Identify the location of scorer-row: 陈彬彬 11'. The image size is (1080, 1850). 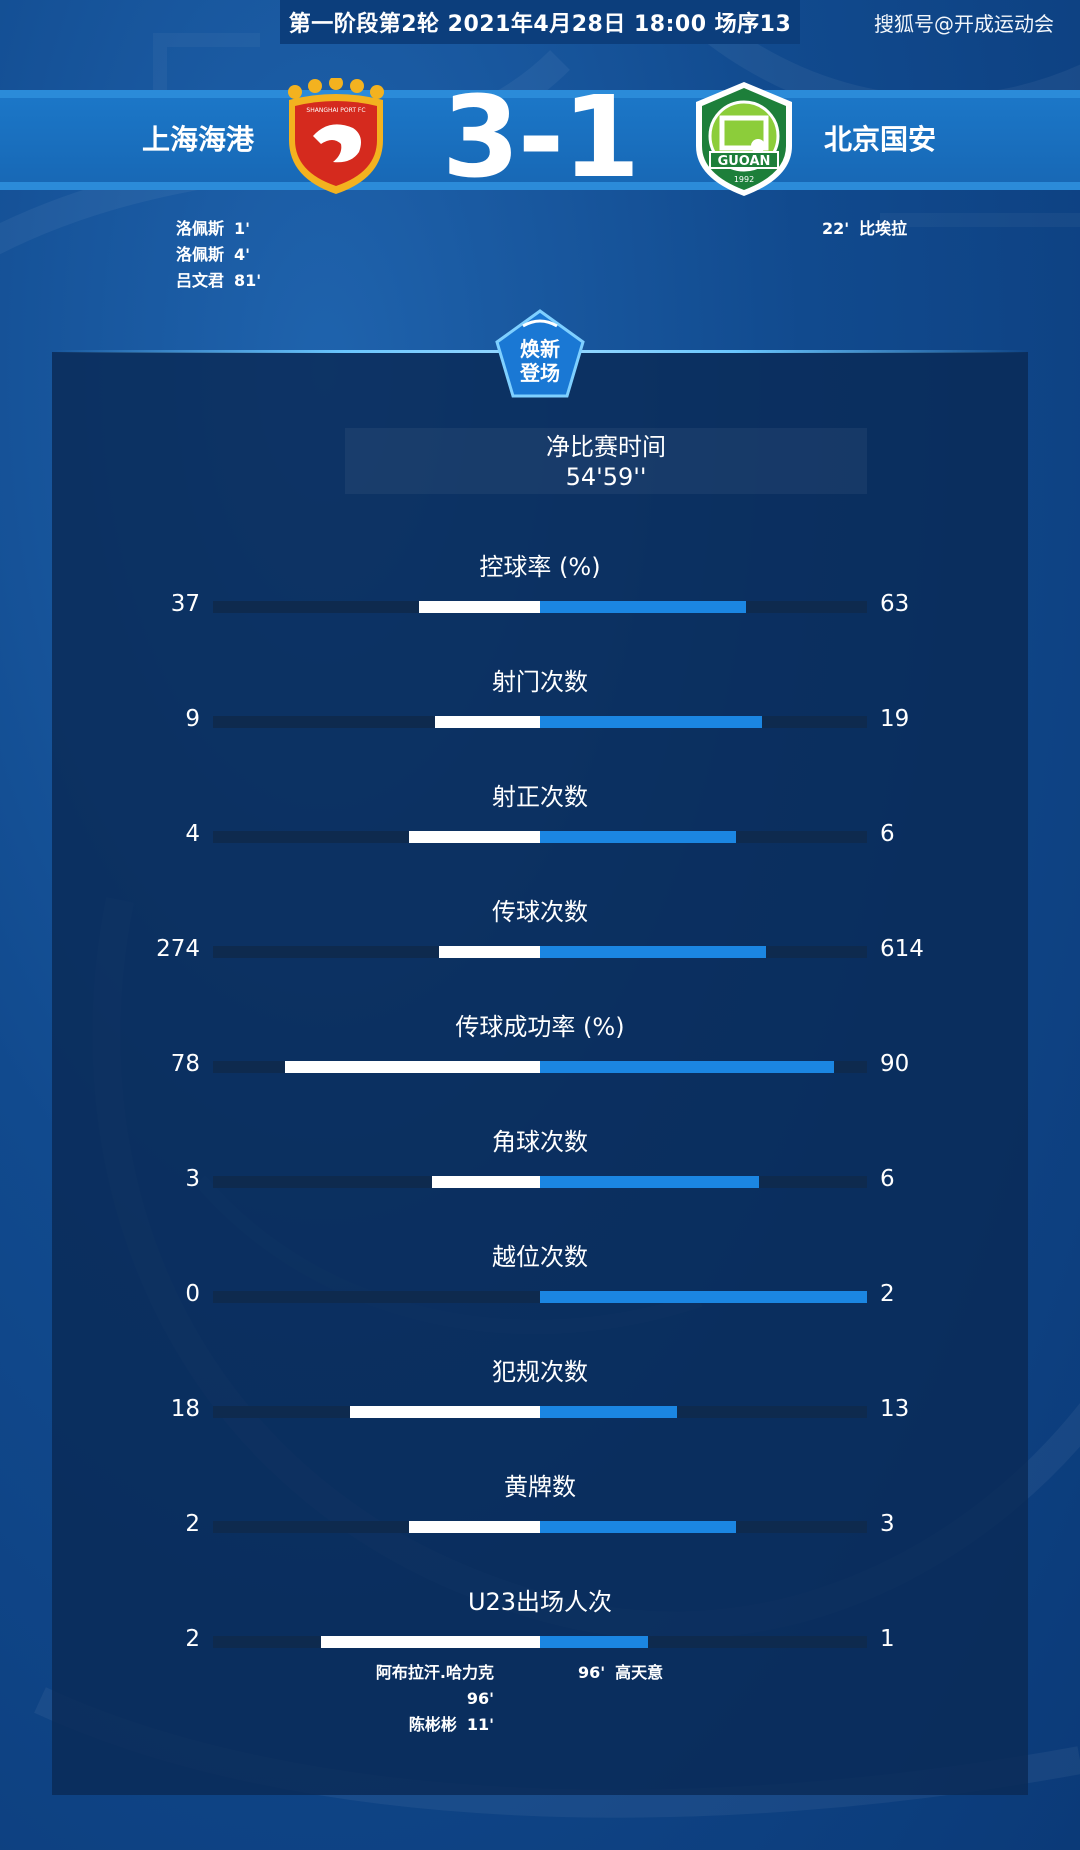
(424, 1725).